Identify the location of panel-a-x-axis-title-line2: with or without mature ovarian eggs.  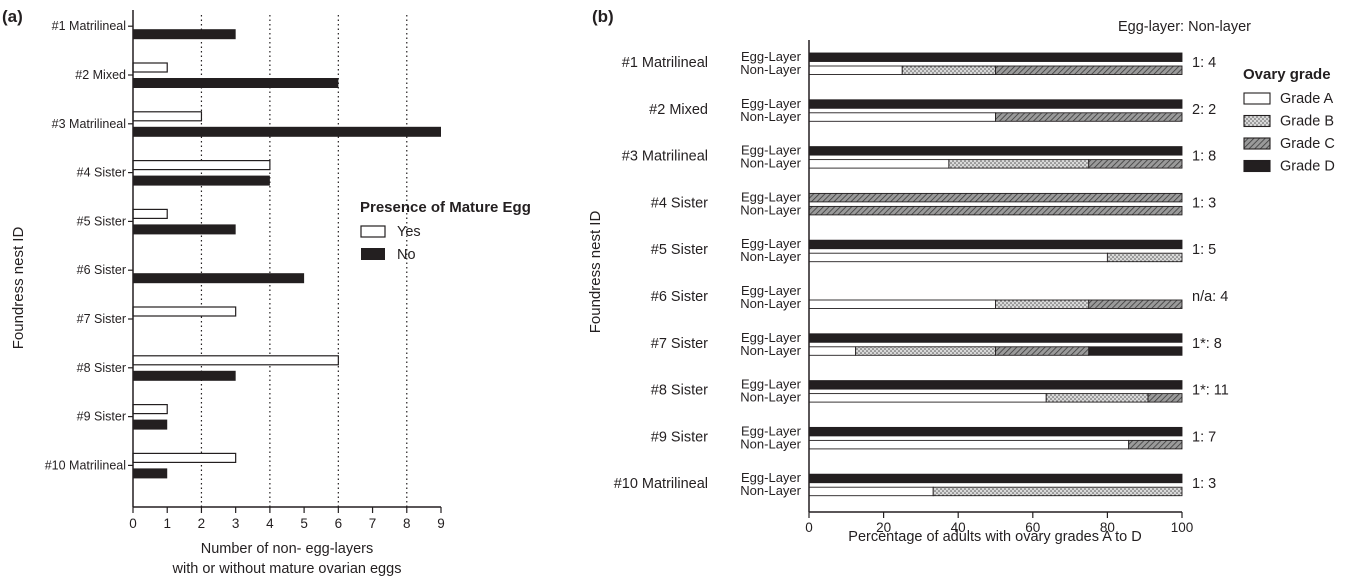
(287, 569).